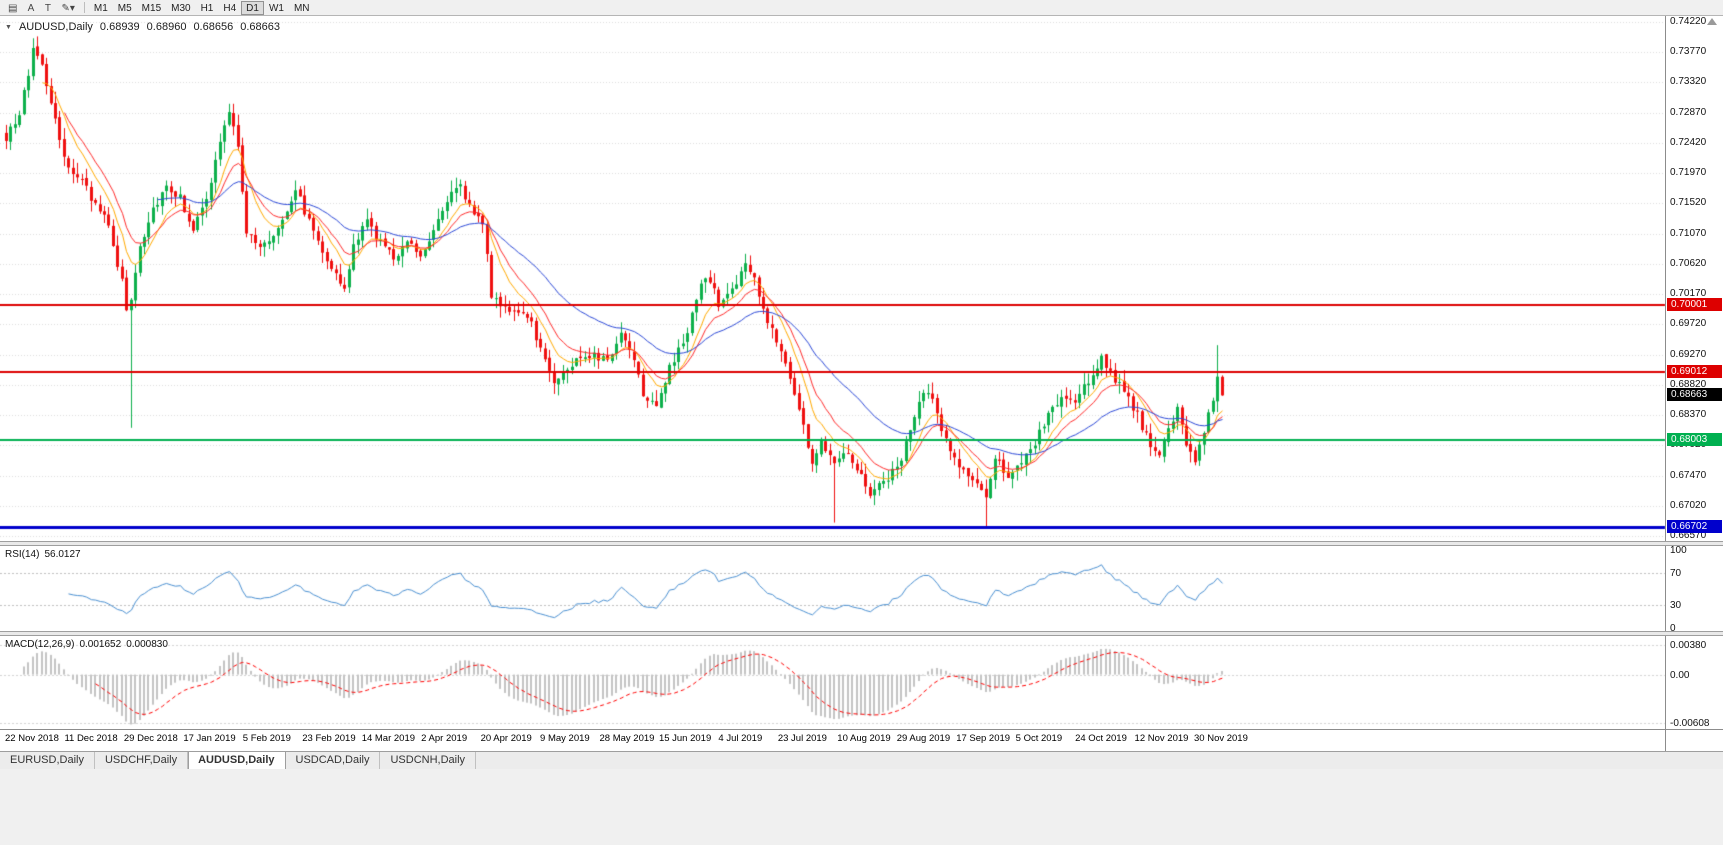 This screenshot has height=845, width=1723. Describe the element at coordinates (151, 8) in the screenshot. I see `timeframe-button-m15: M15` at that location.